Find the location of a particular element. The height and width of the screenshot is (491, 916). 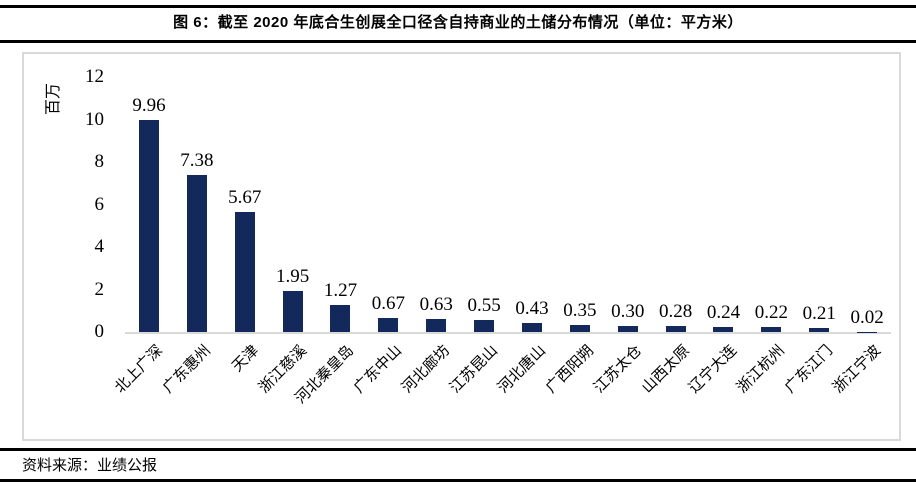

y-tick-label: 10 is located at coordinates (94, 119).